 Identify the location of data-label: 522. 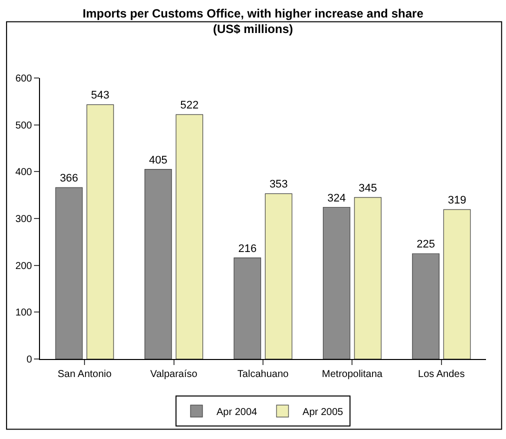
(189, 106).